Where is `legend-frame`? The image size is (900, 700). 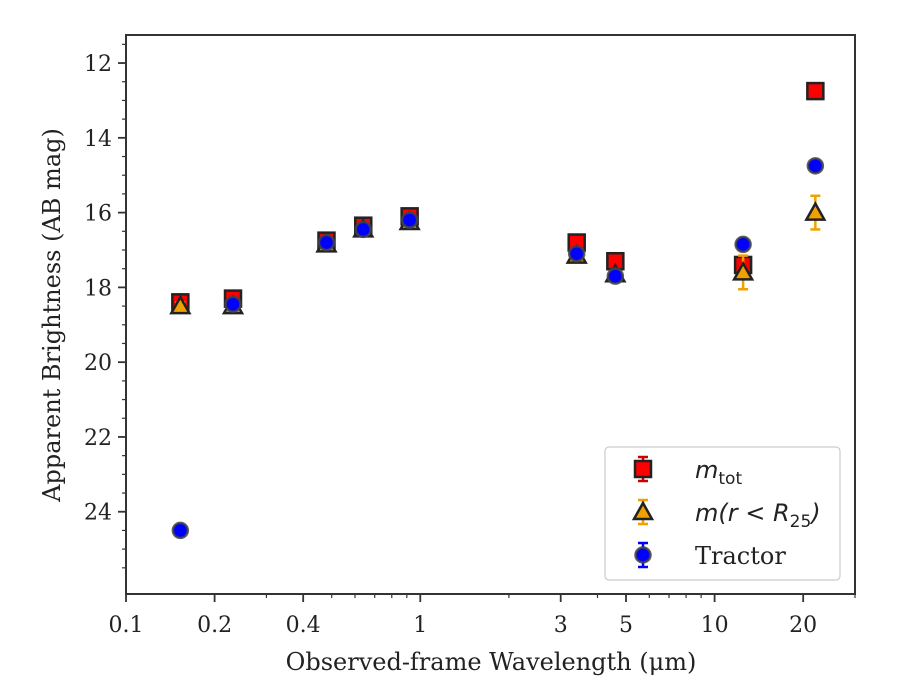
legend-frame is located at coordinates (722, 513).